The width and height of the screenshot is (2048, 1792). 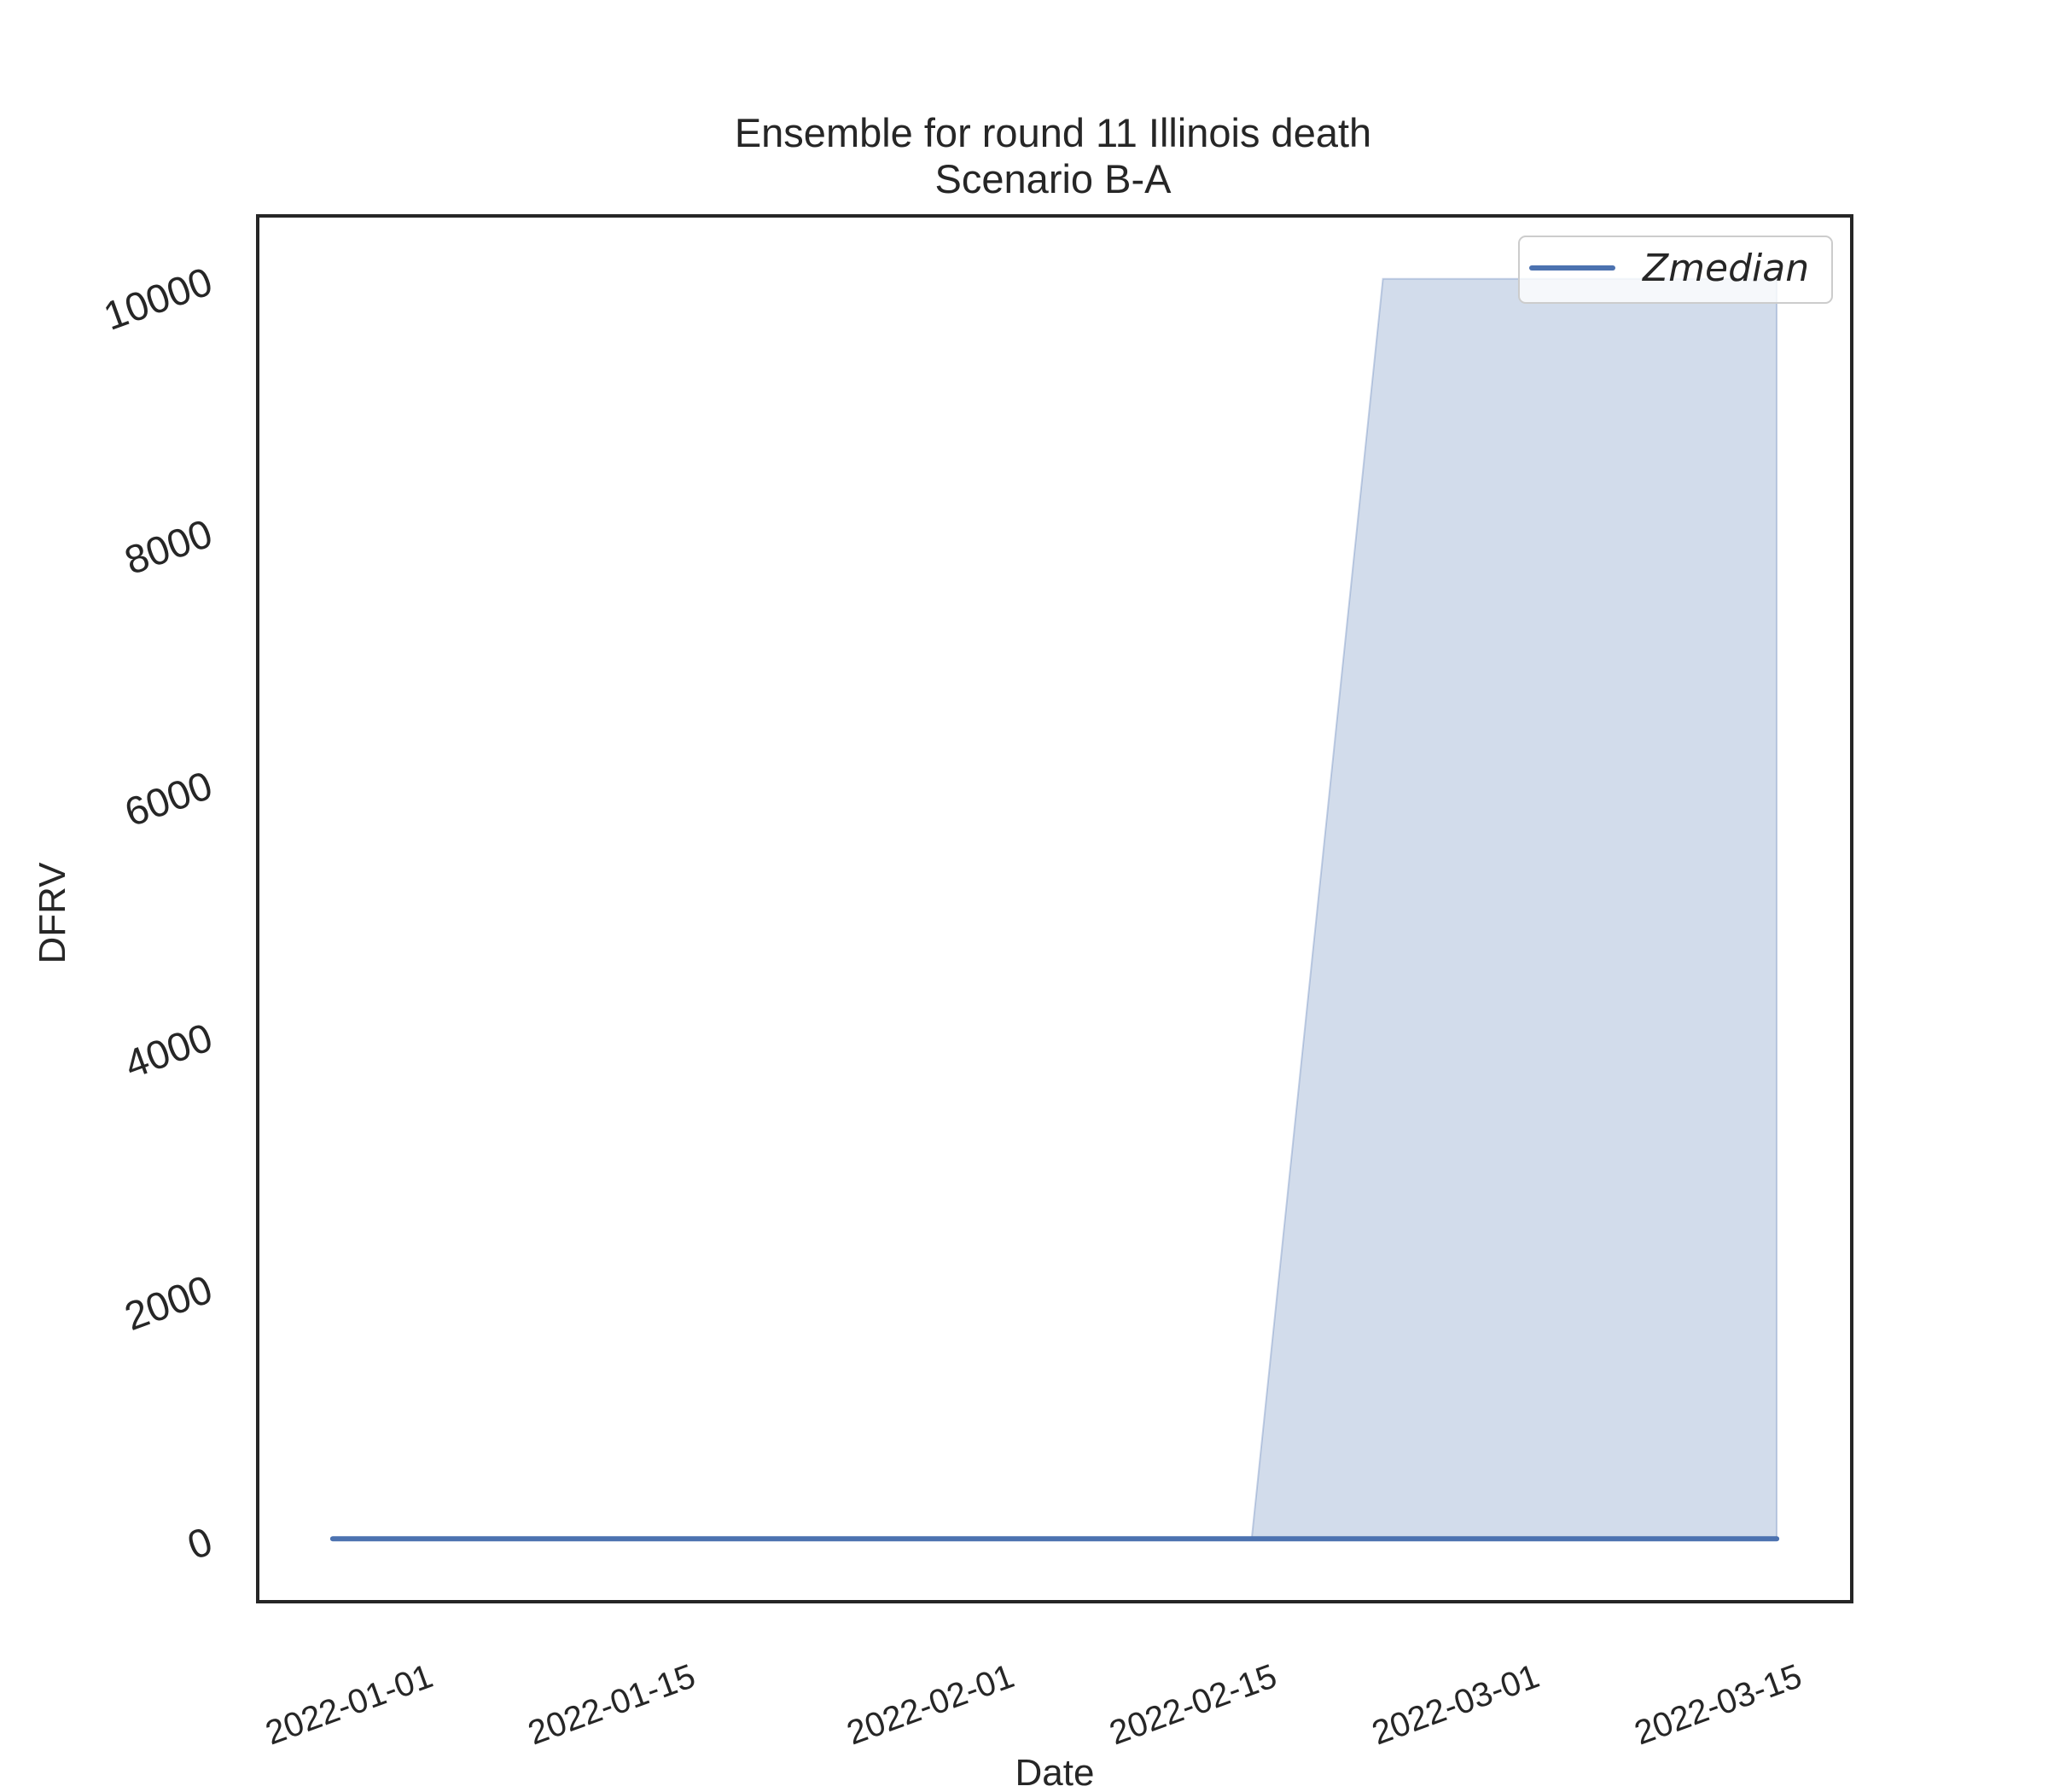 I want to click on chart-title: Ensemble for round 11 Illinois death, so click(x=1053, y=132).